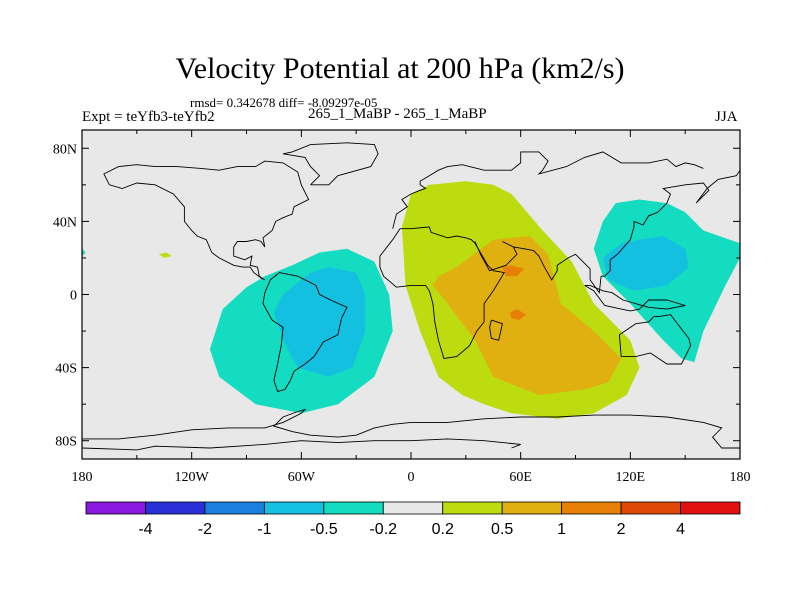 The width and height of the screenshot is (800, 600). I want to click on chart-title: Velocity Potential at 200 hPa (km2/s), so click(400, 68).